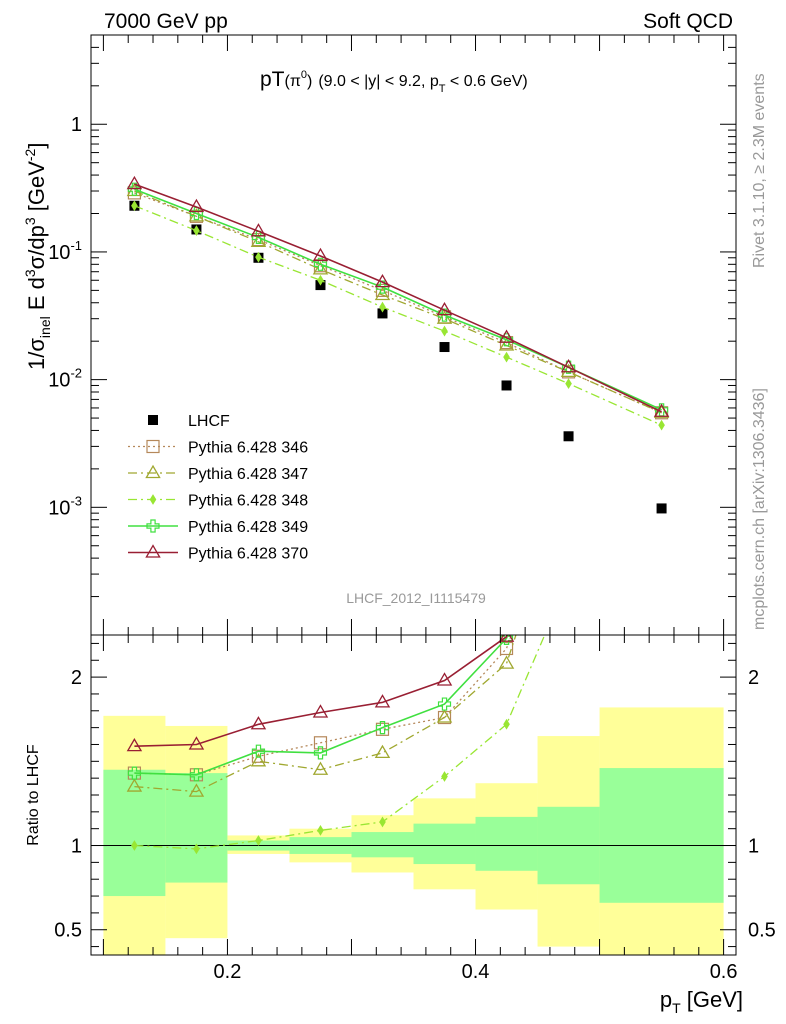  I want to click on plot-title-cuts-sub: T, so click(442, 89).